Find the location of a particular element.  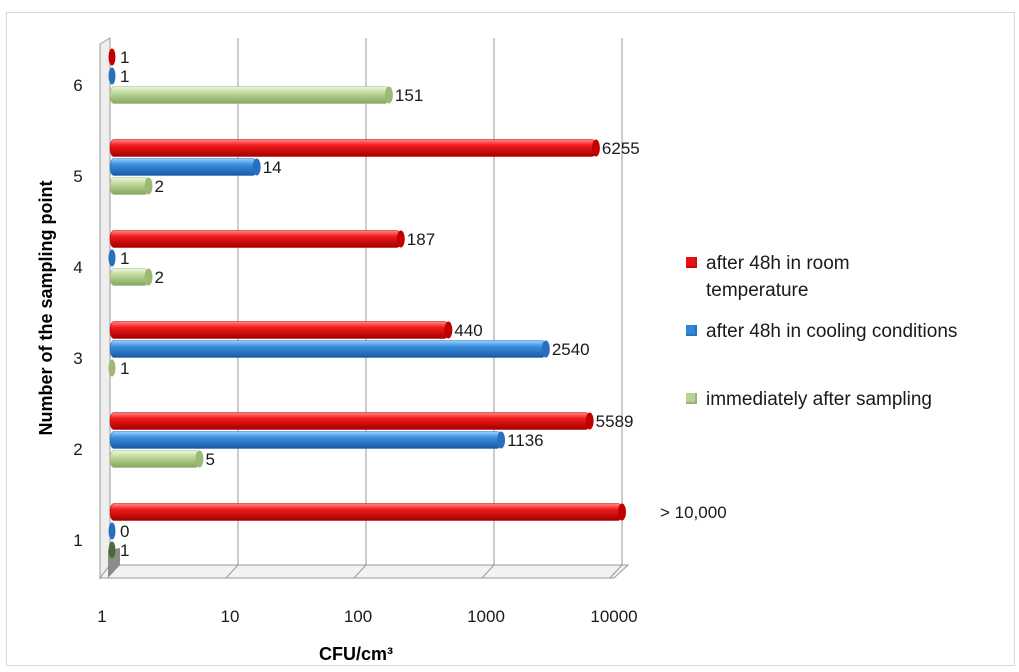

data-label: 1136 is located at coordinates (525, 440).